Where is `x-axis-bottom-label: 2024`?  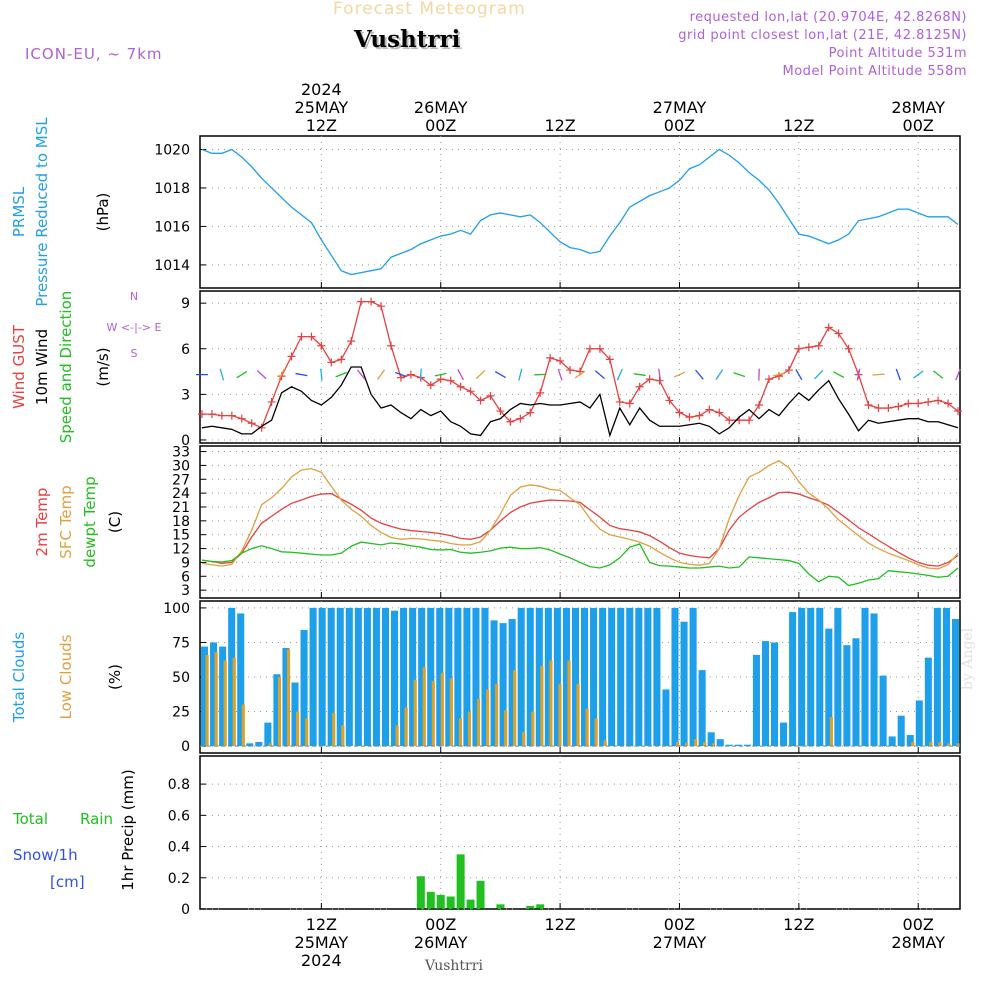
x-axis-bottom-label: 2024 is located at coordinates (321, 960).